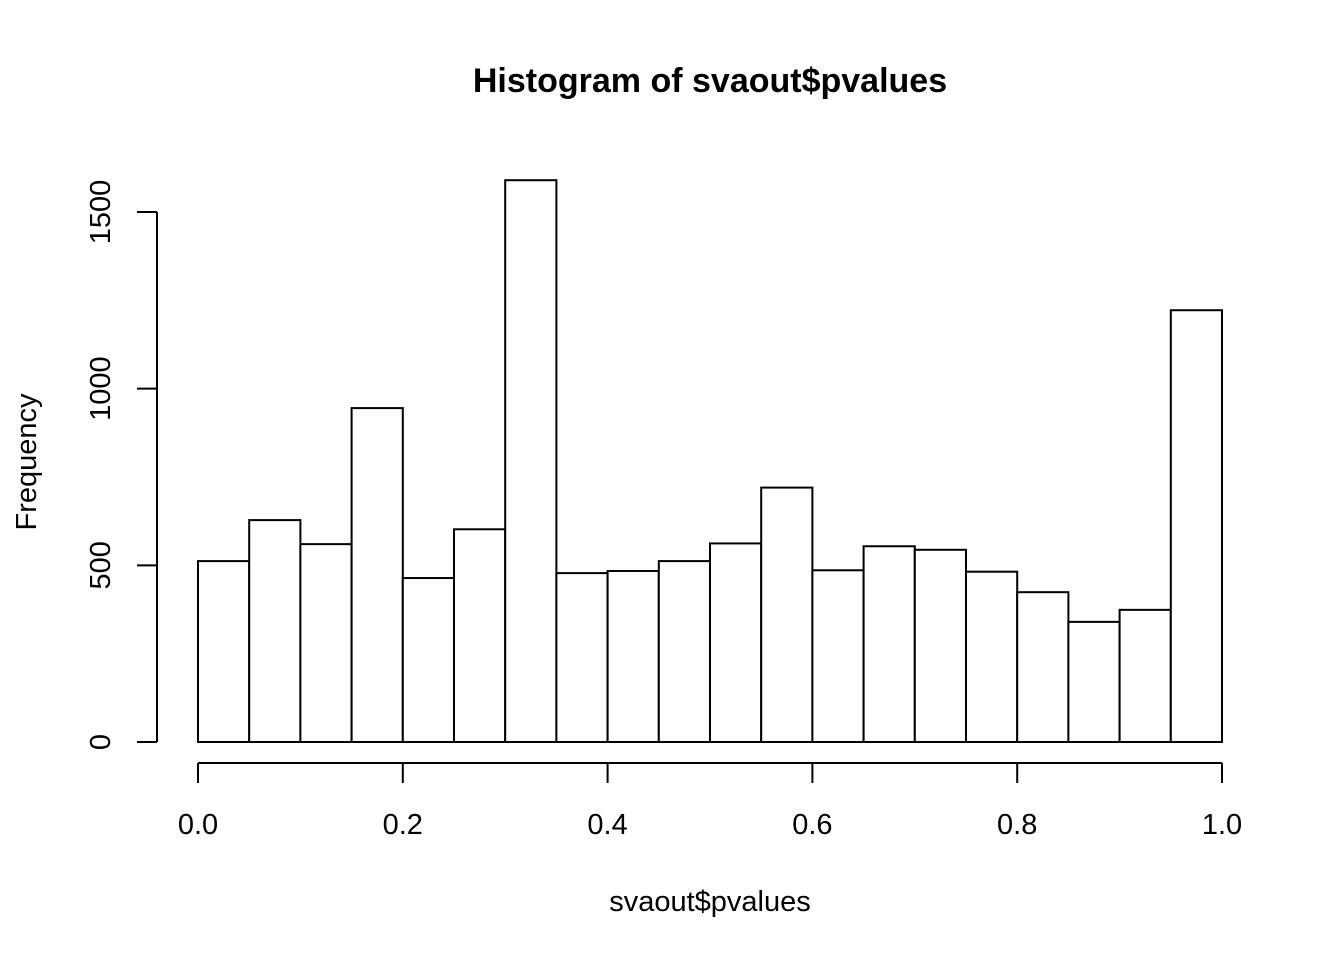 Image resolution: width=1344 pixels, height=960 pixels. I want to click on chart-title: Histogram of svaout$pvalues, so click(710, 81).